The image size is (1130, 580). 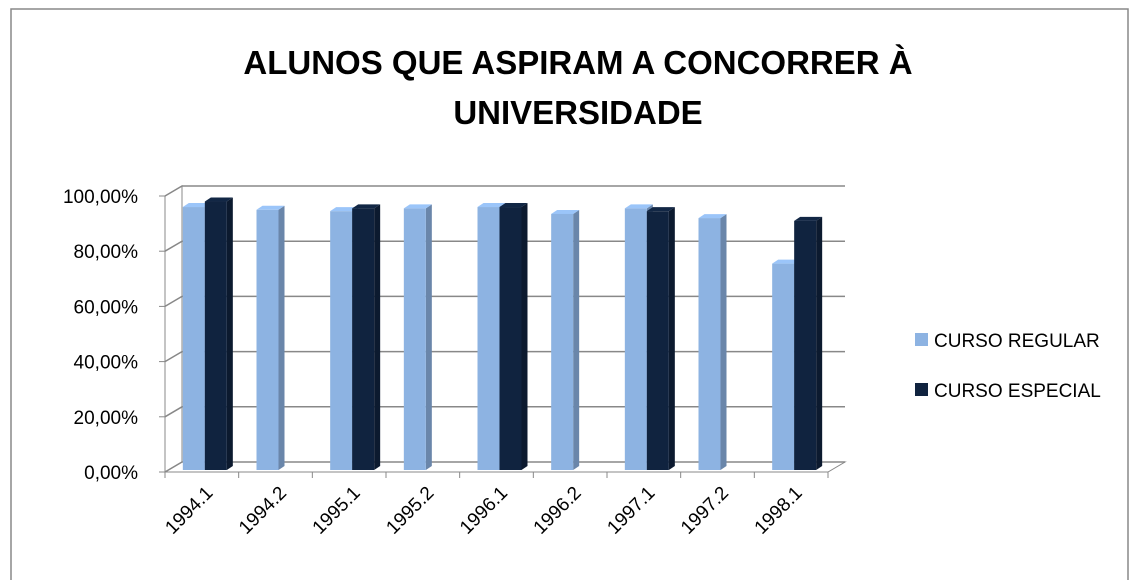 I want to click on y-tick-label: 20,00%, so click(x=106, y=418).